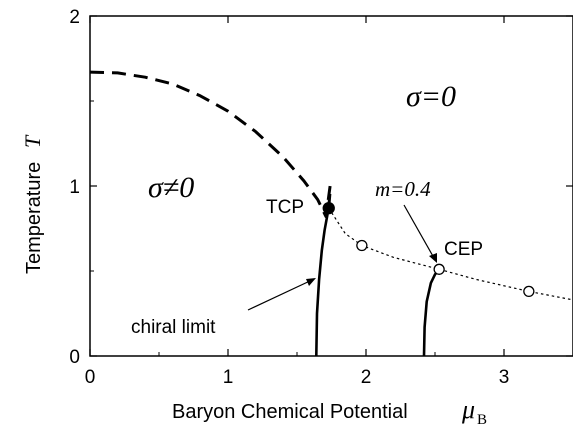 The width and height of the screenshot is (573, 428). I want to click on tcp-point, so click(328, 208).